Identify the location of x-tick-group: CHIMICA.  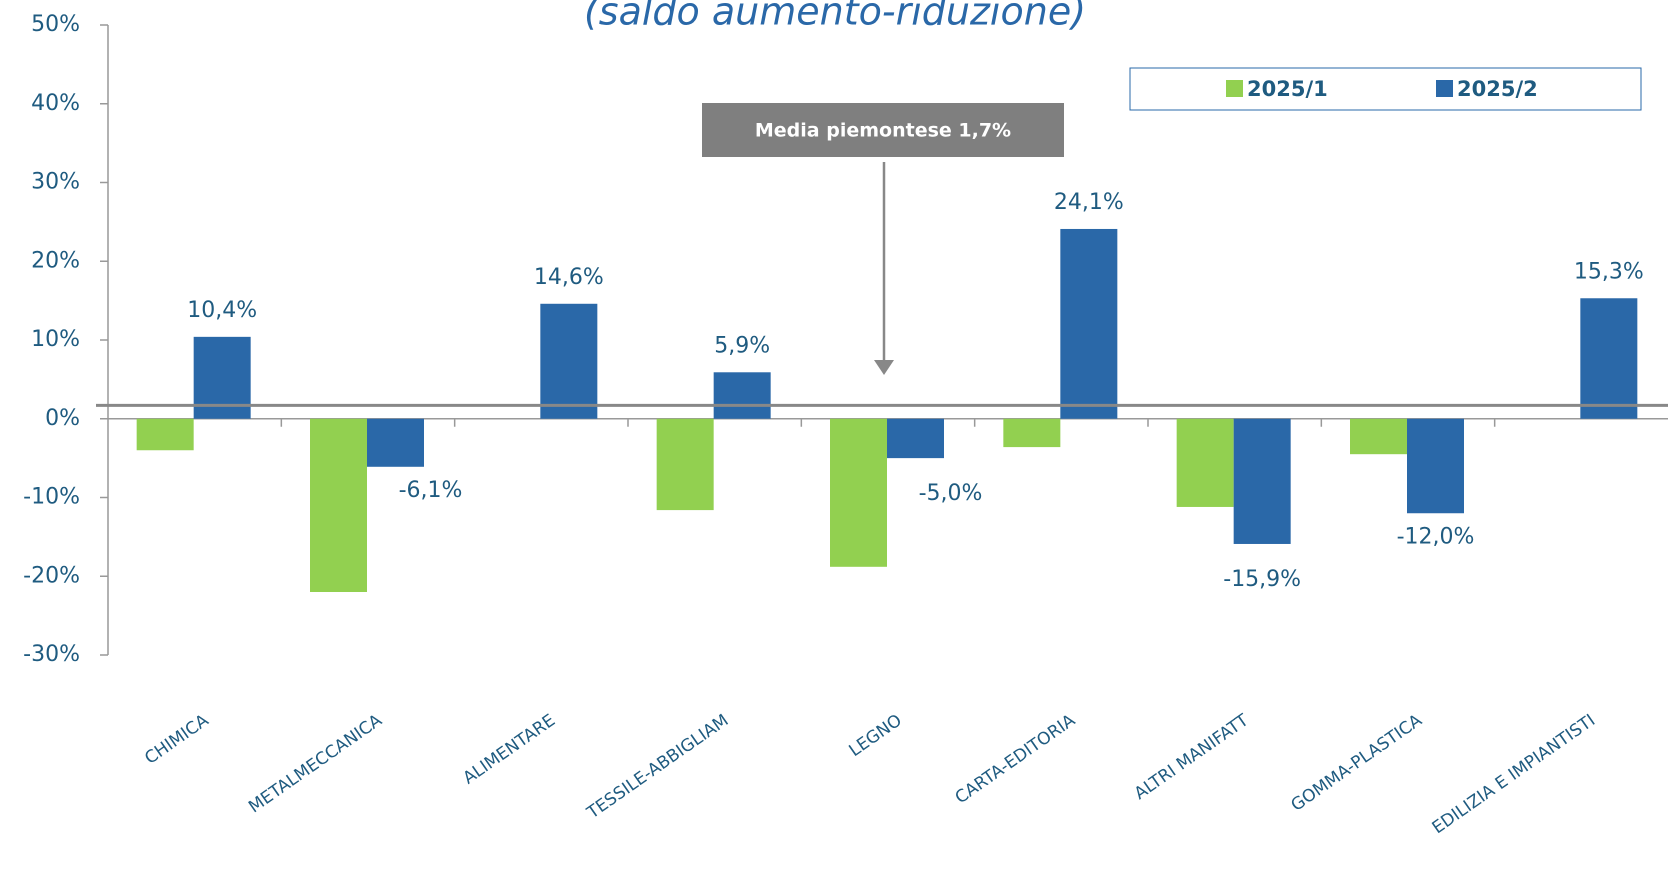
(176, 739).